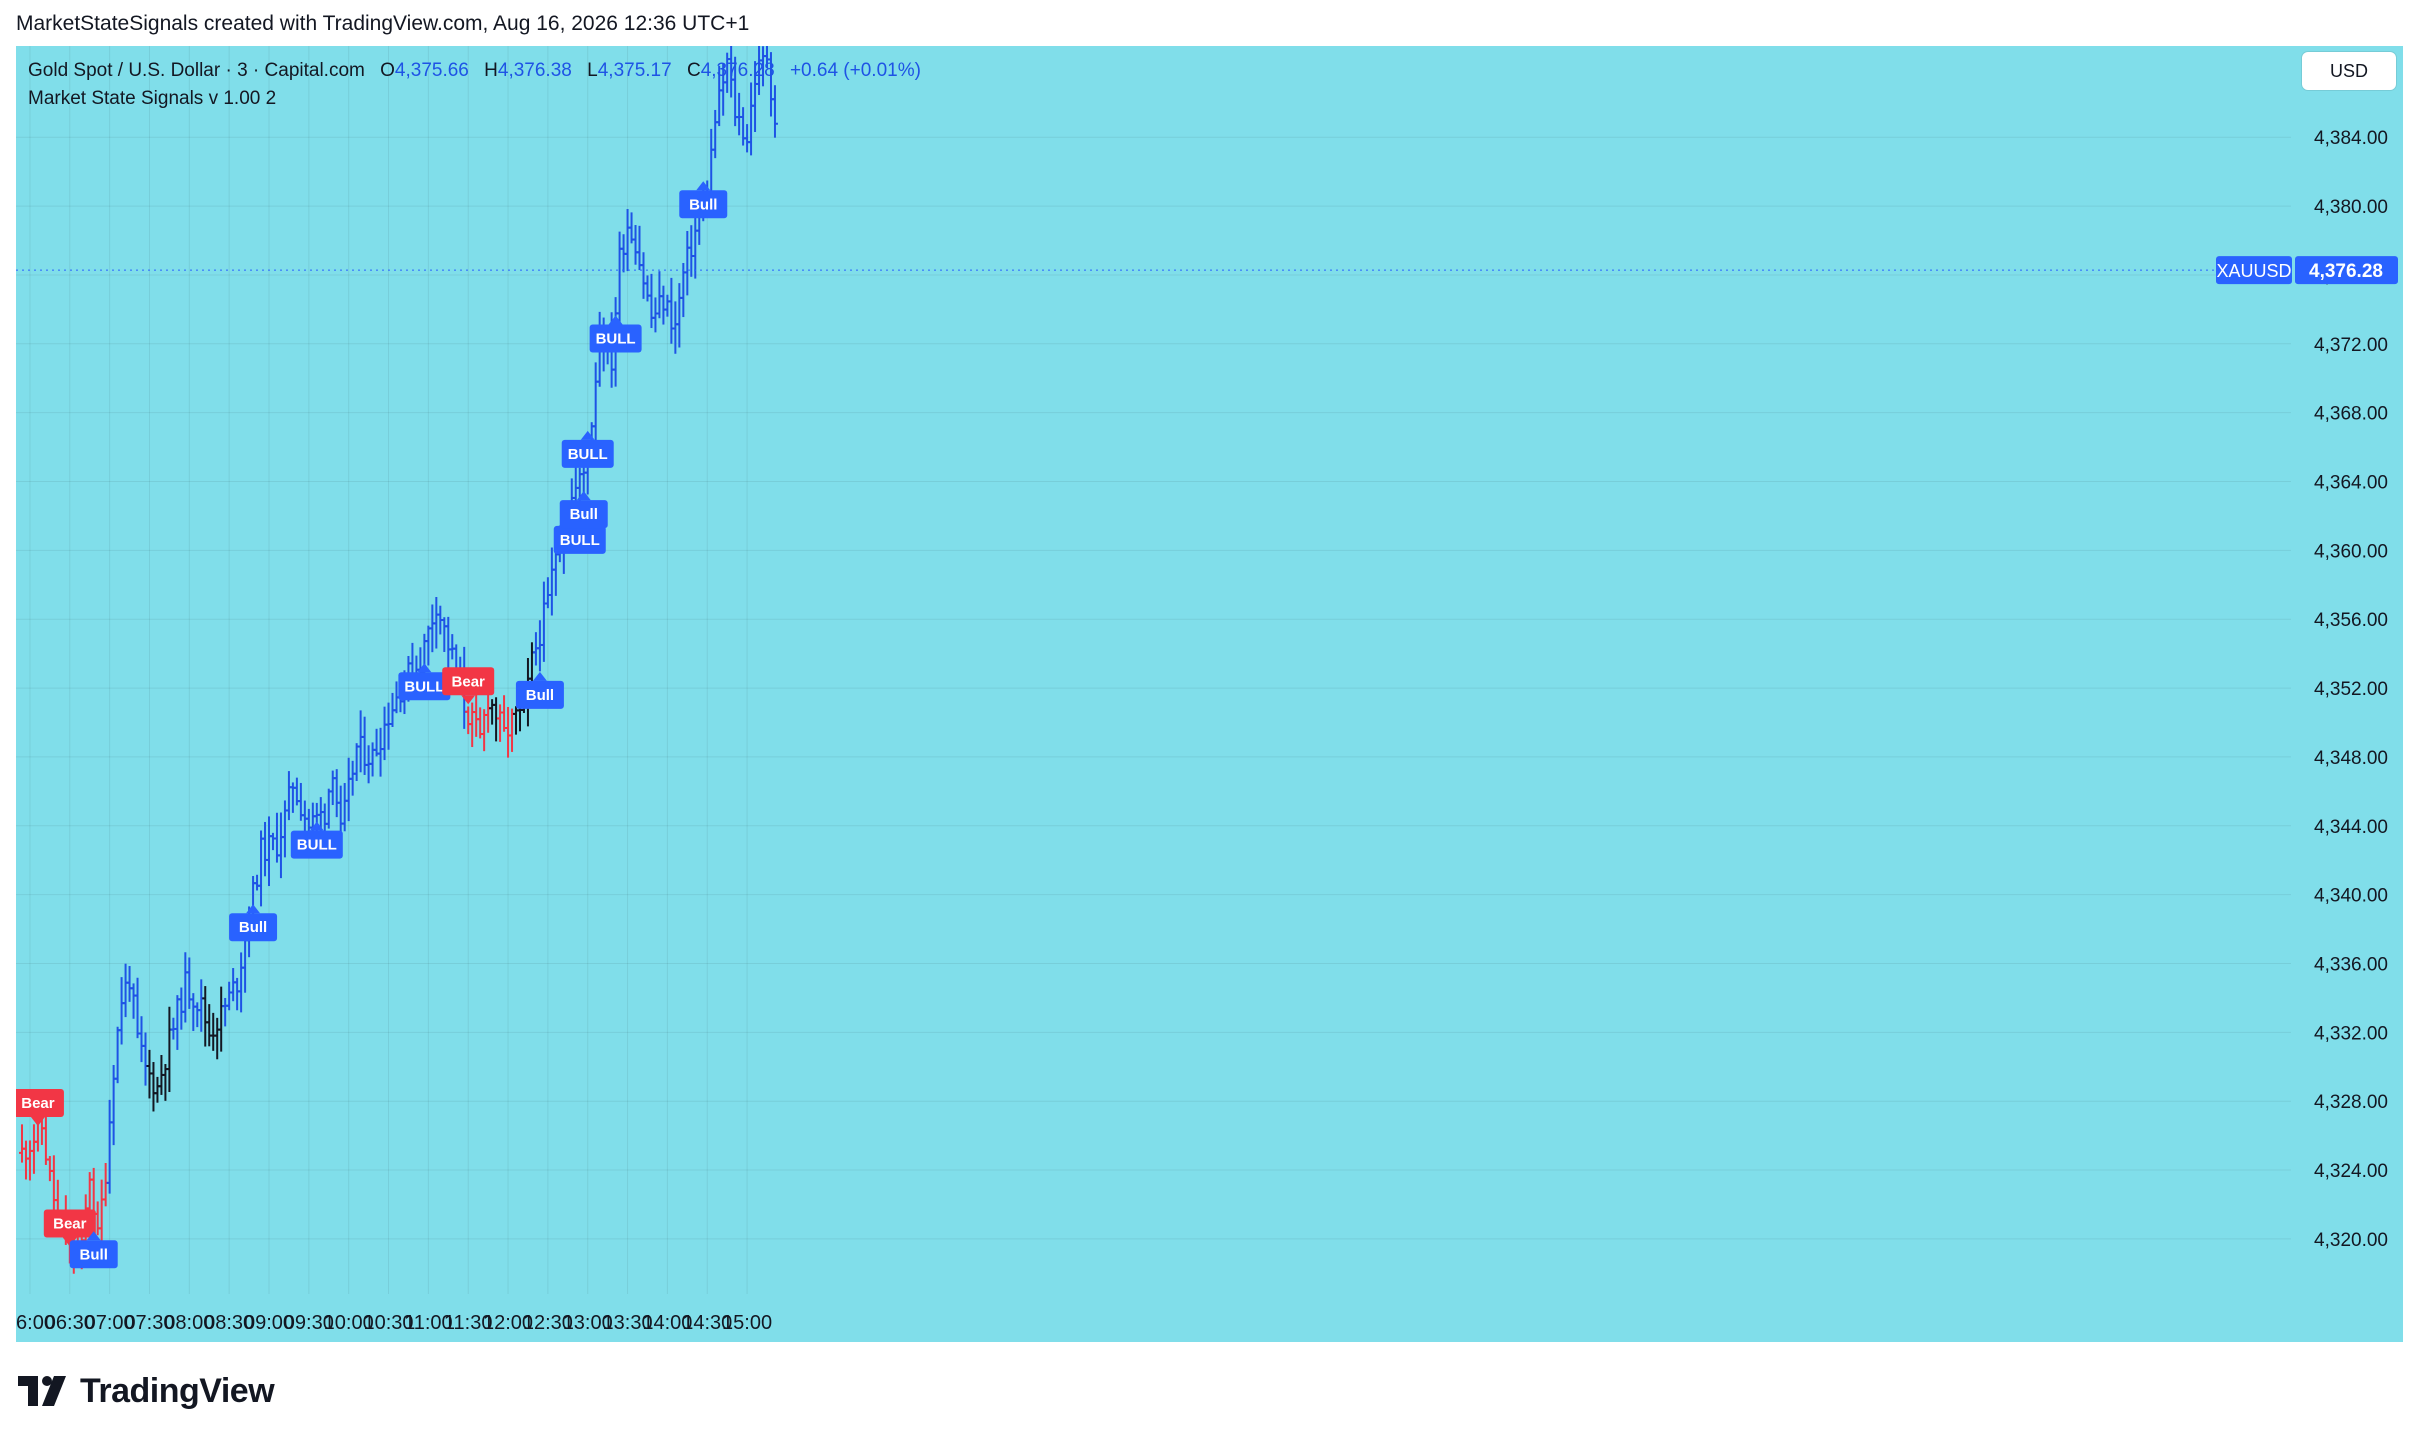  What do you see at coordinates (588, 1323) in the screenshot?
I see `x-tick-label: 13:00` at bounding box center [588, 1323].